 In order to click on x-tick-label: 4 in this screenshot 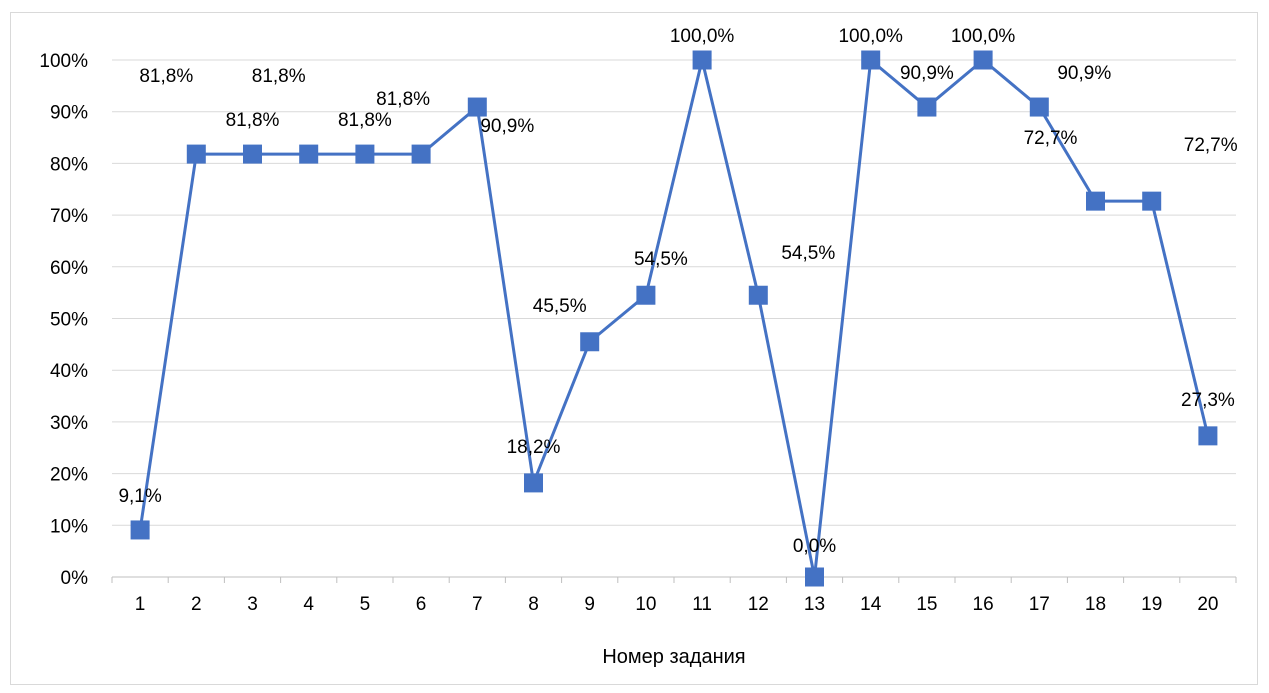, I will do `click(308, 604)`.